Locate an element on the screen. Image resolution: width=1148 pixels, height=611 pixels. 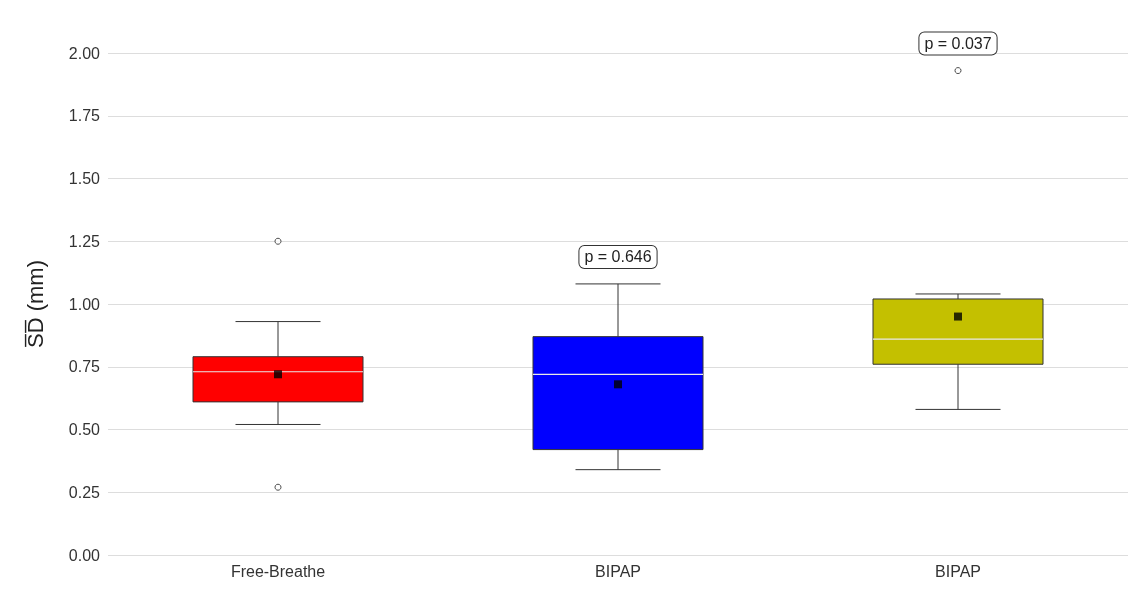
y-tick-label: 1.25 is located at coordinates (84, 241).